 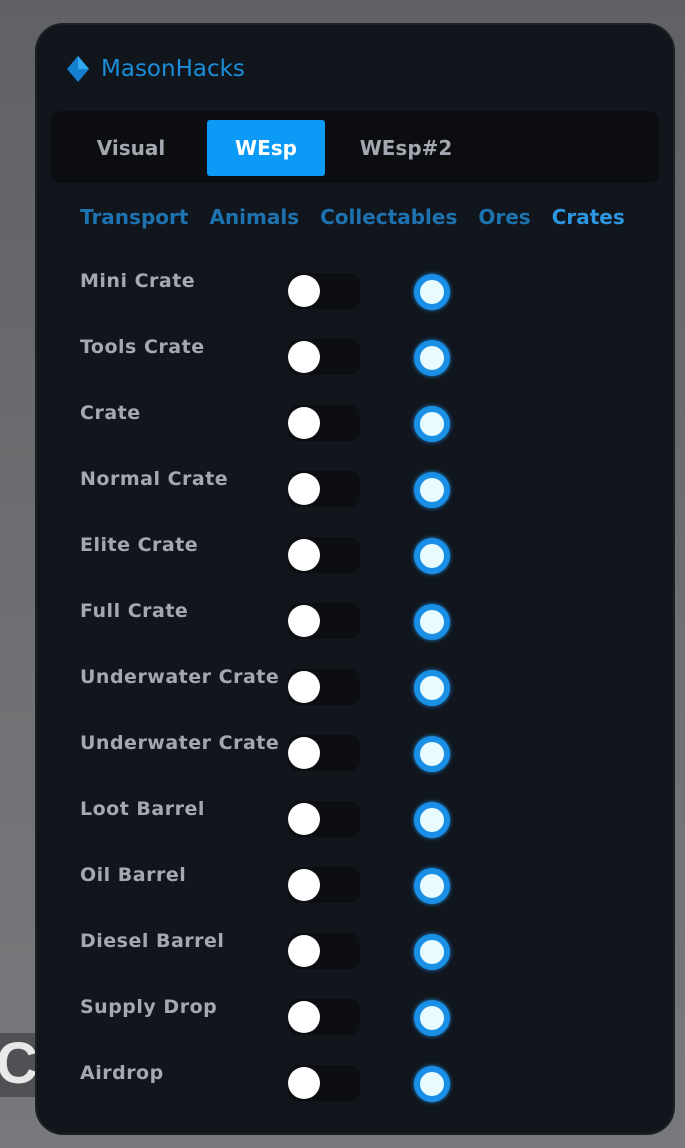 I want to click on subtab-transport: Transport, so click(x=134, y=217).